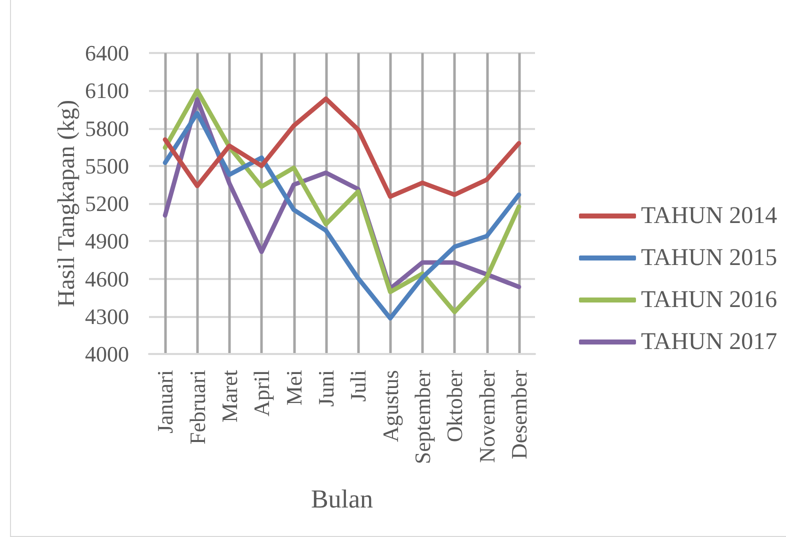 Image resolution: width=786 pixels, height=537 pixels. I want to click on legend-label: TAHUN 2017, so click(709, 342).